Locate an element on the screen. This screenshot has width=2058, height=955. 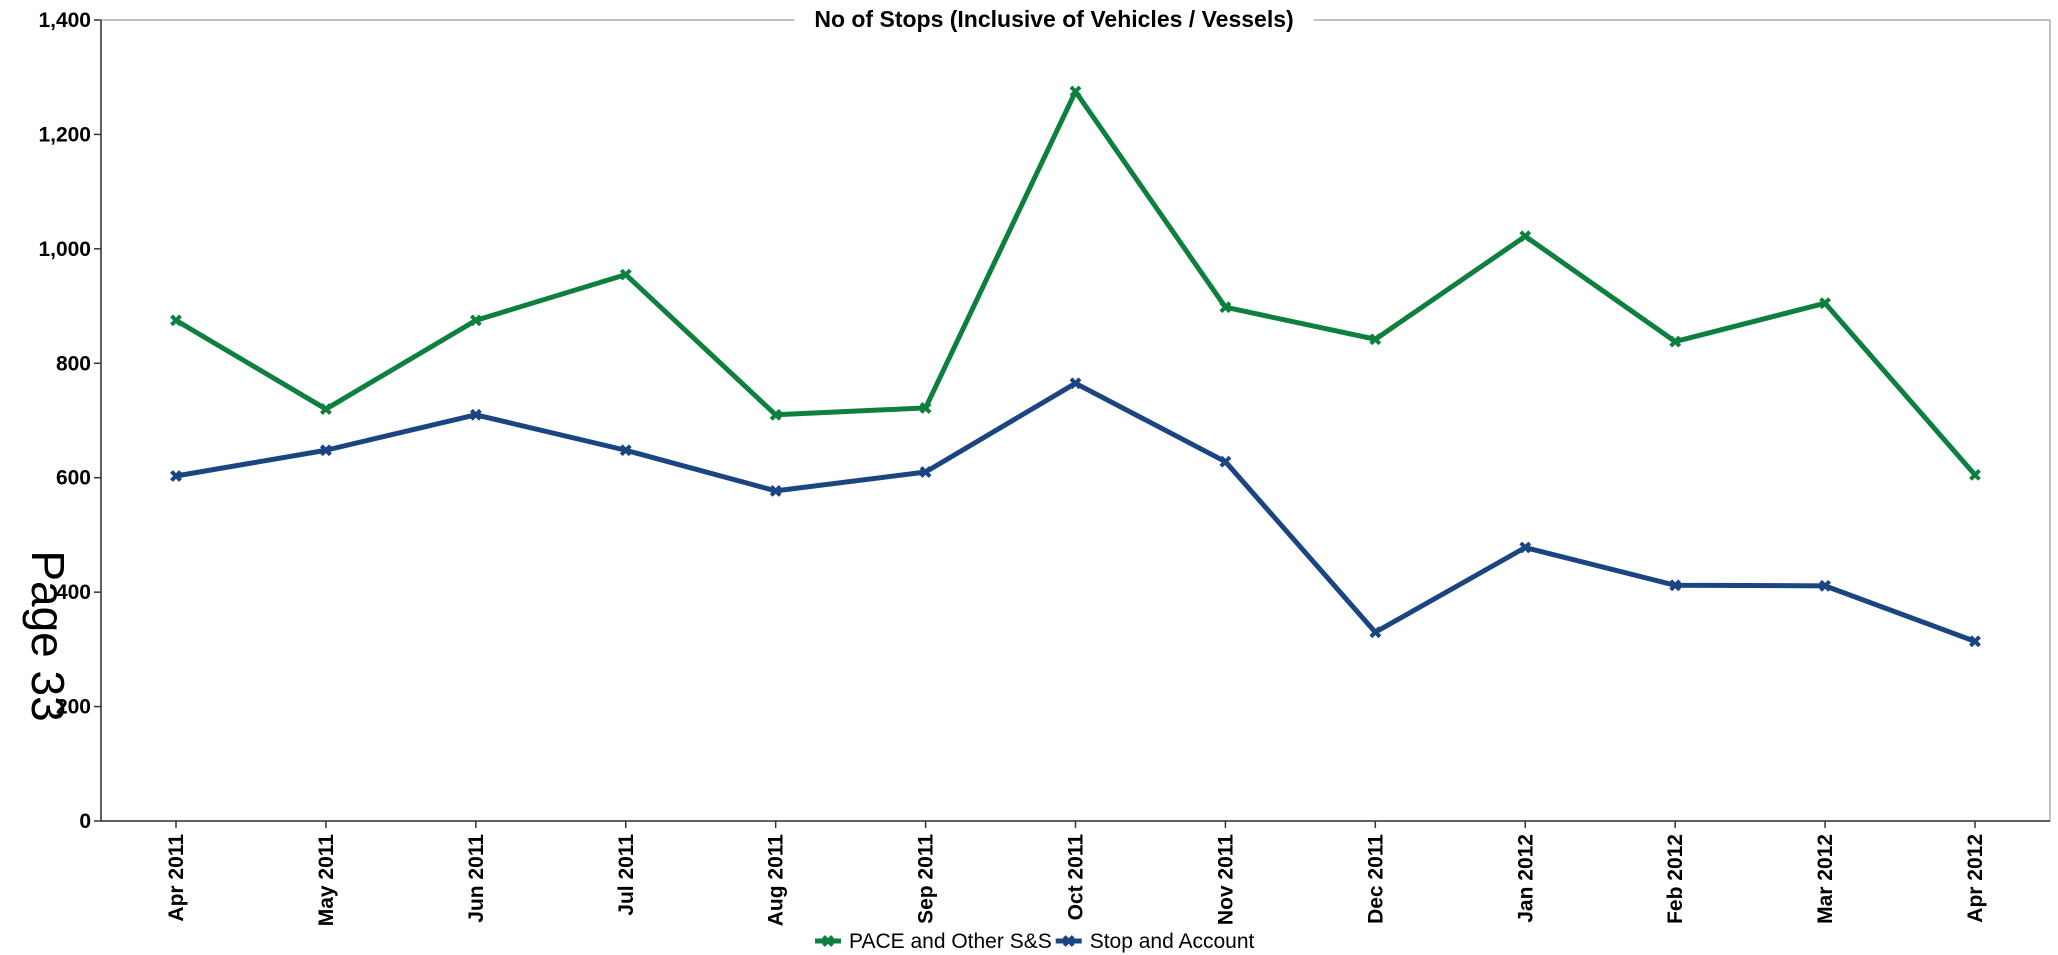
x-tick-label: Apr 2011 is located at coordinates (176, 878).